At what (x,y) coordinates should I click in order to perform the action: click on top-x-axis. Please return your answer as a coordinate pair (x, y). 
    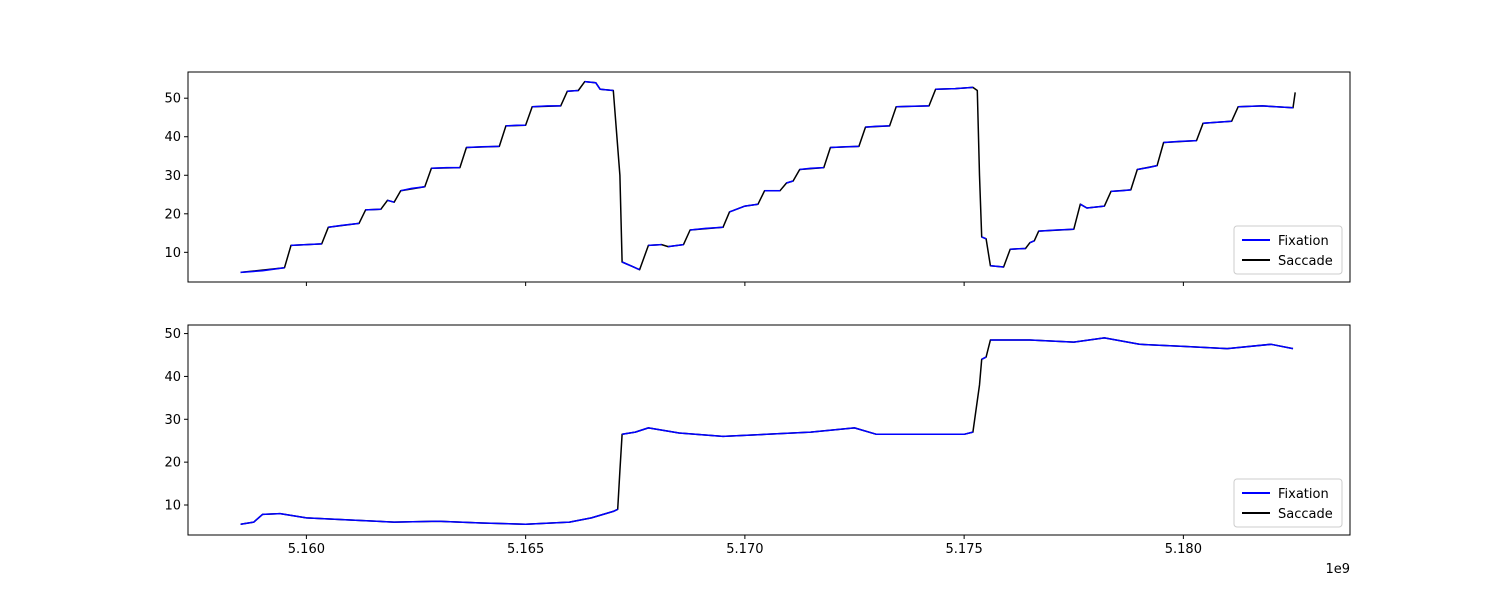
    Looking at the image, I should click on (744, 284).